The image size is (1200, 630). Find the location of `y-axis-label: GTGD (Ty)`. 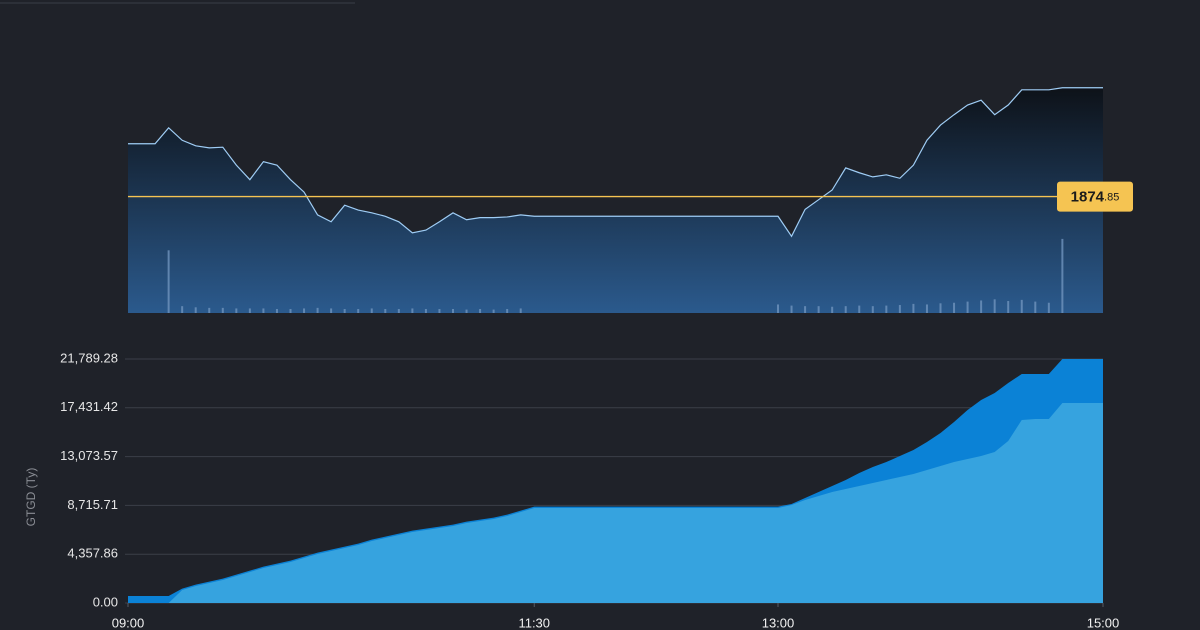

y-axis-label: GTGD (Ty) is located at coordinates (31, 497).